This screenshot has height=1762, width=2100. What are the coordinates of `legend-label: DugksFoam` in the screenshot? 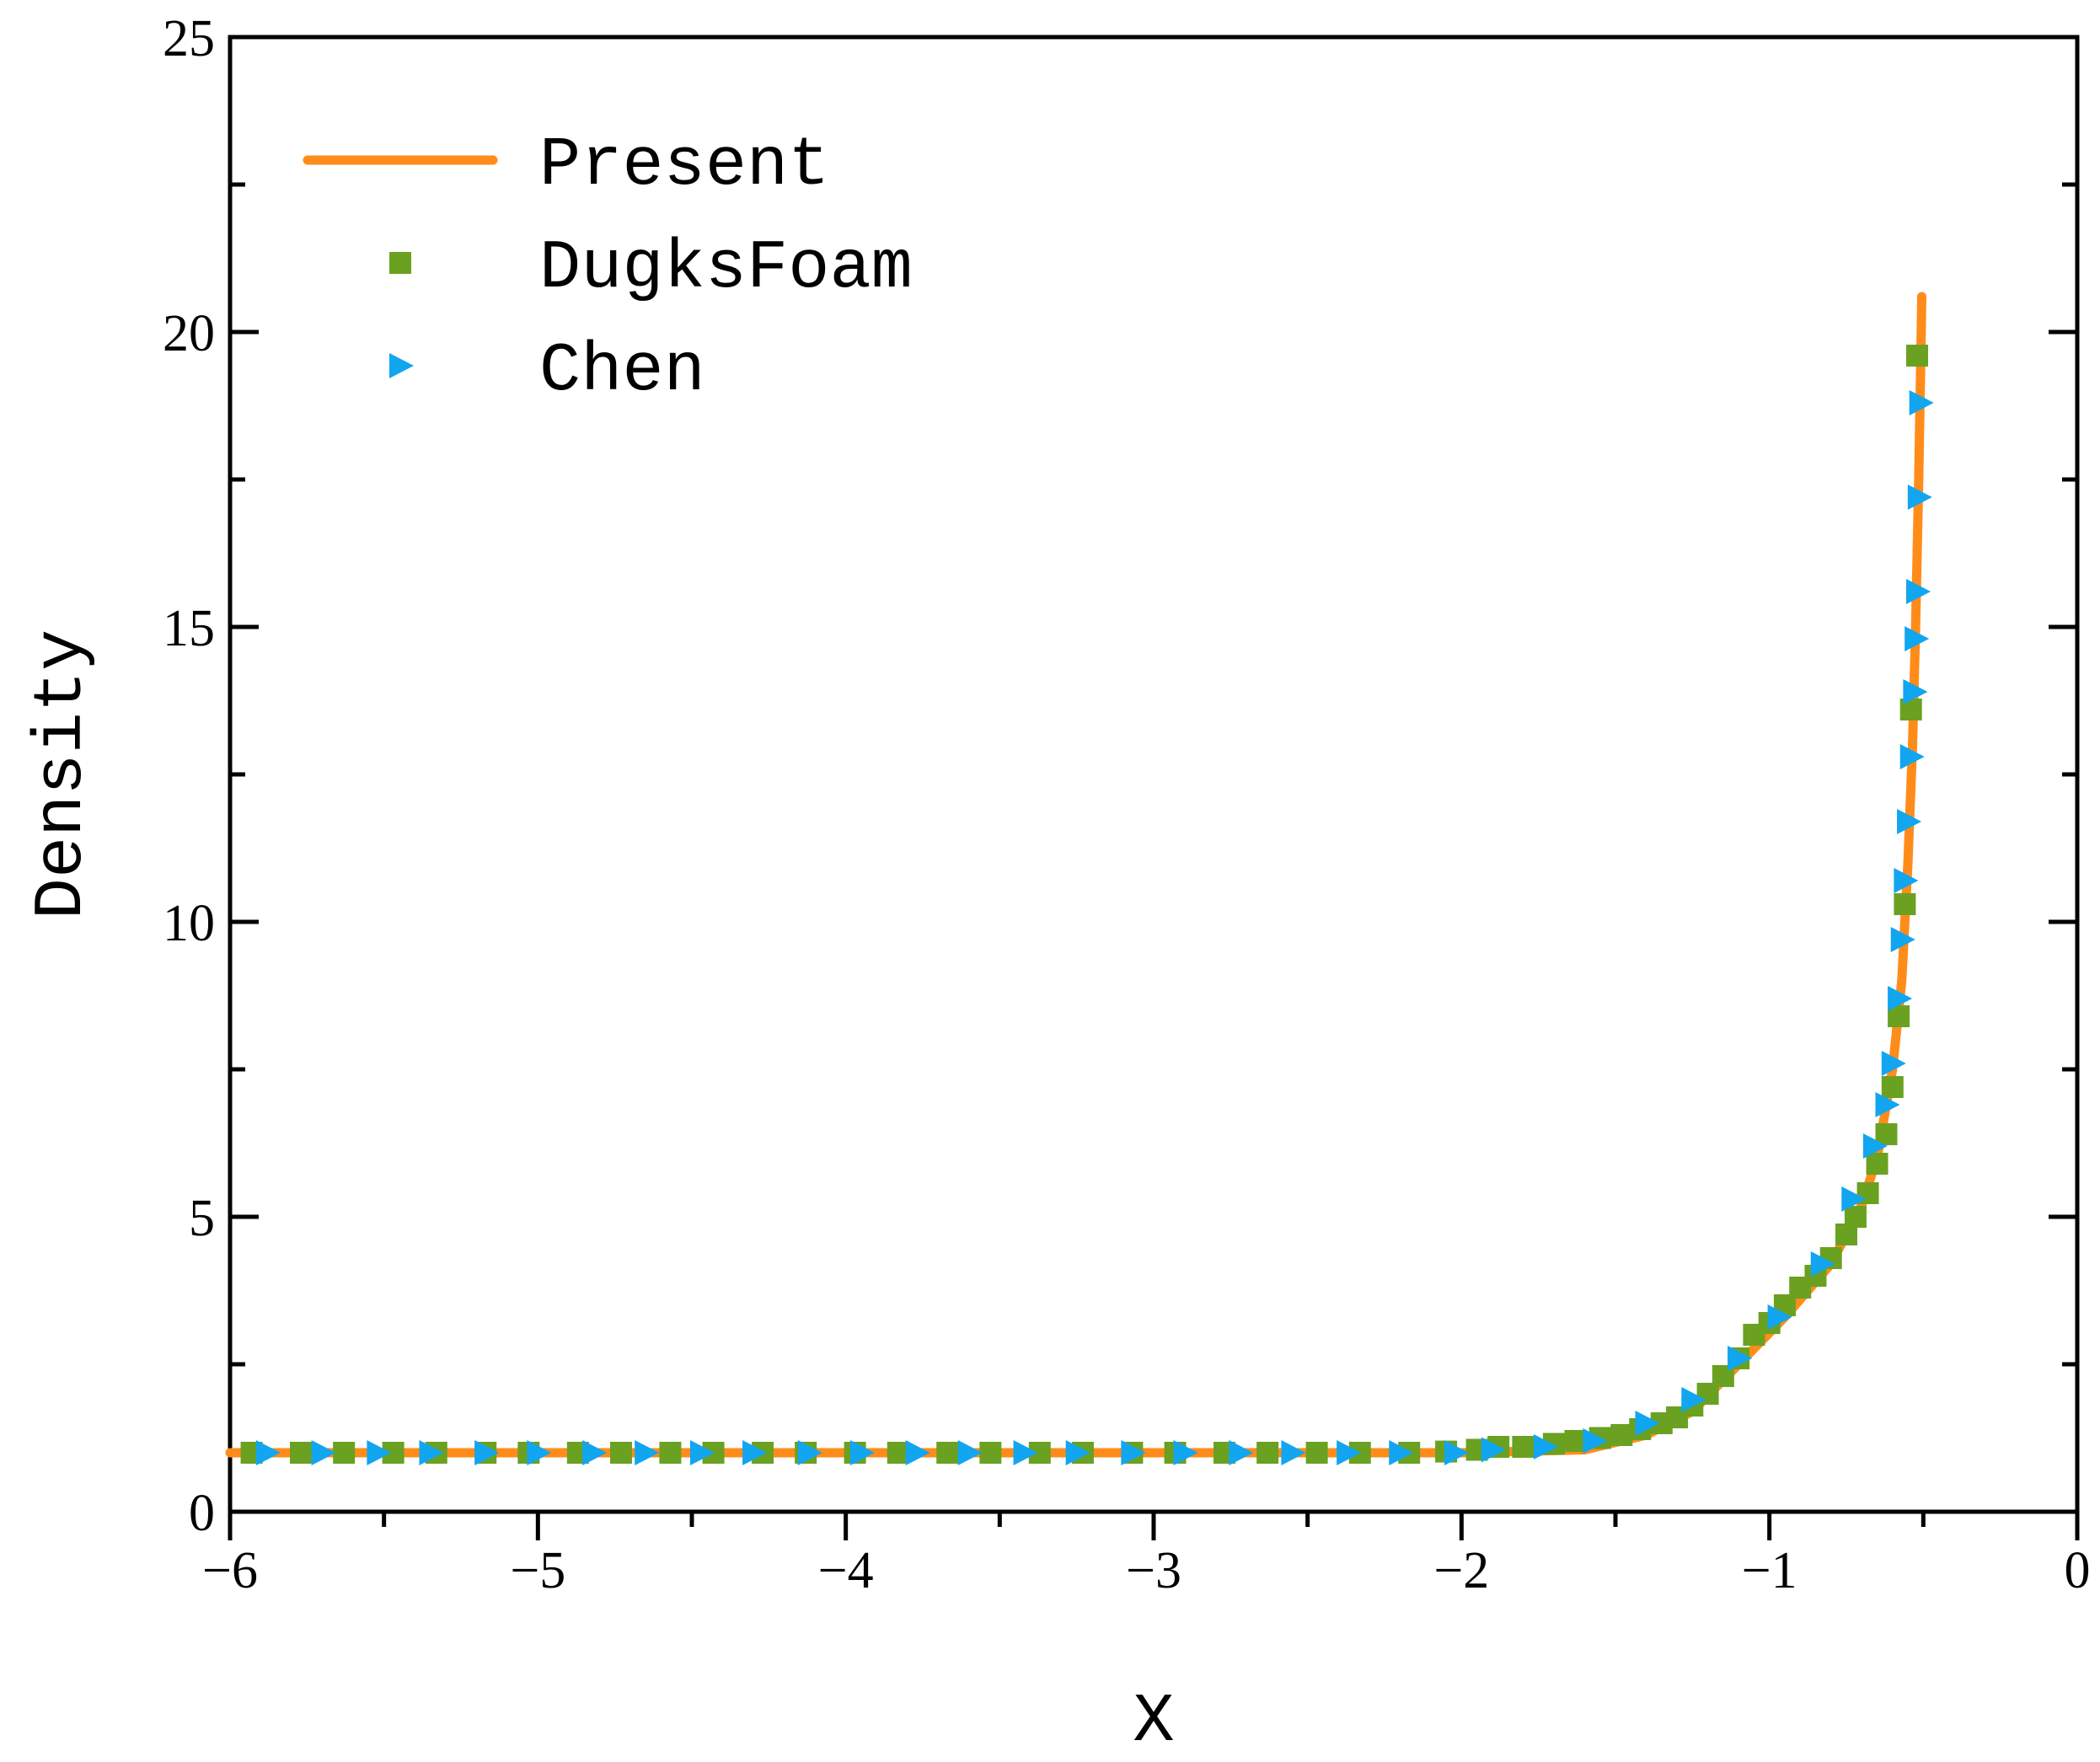 It's located at (726, 268).